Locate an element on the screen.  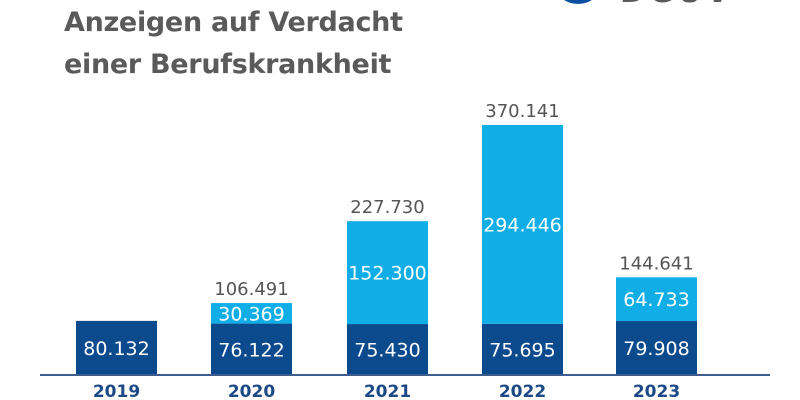
bar-label-2019-0: 80.132 is located at coordinates (116, 349).